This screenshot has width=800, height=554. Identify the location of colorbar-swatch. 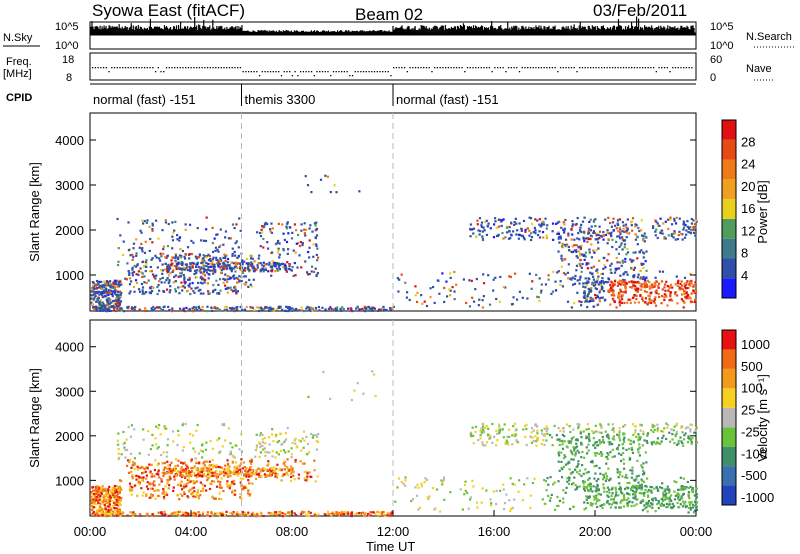
(729, 228).